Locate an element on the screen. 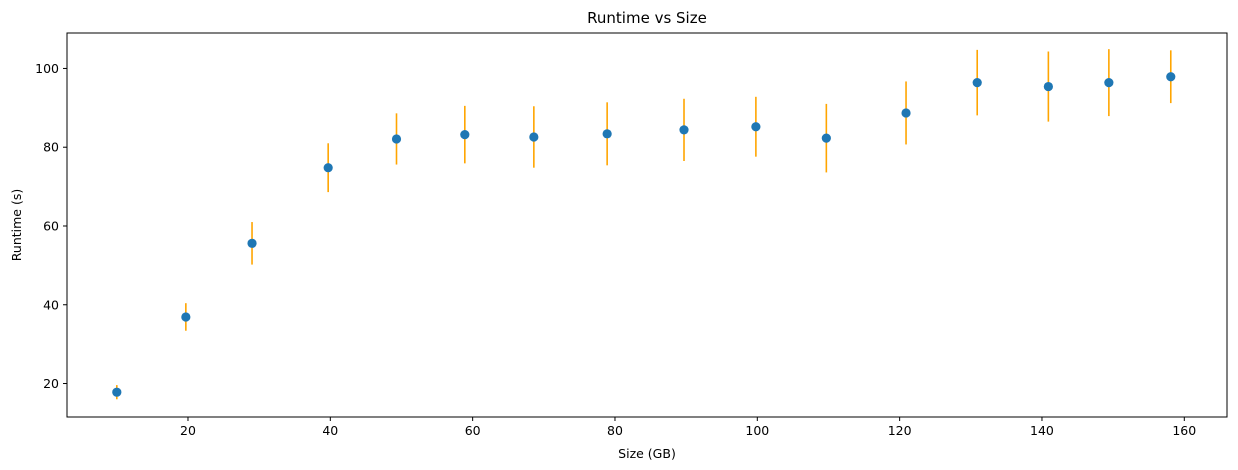 This screenshot has width=1238, height=470. y-axis-ticks: 20 40 60 80 100 is located at coordinates (51, 226).